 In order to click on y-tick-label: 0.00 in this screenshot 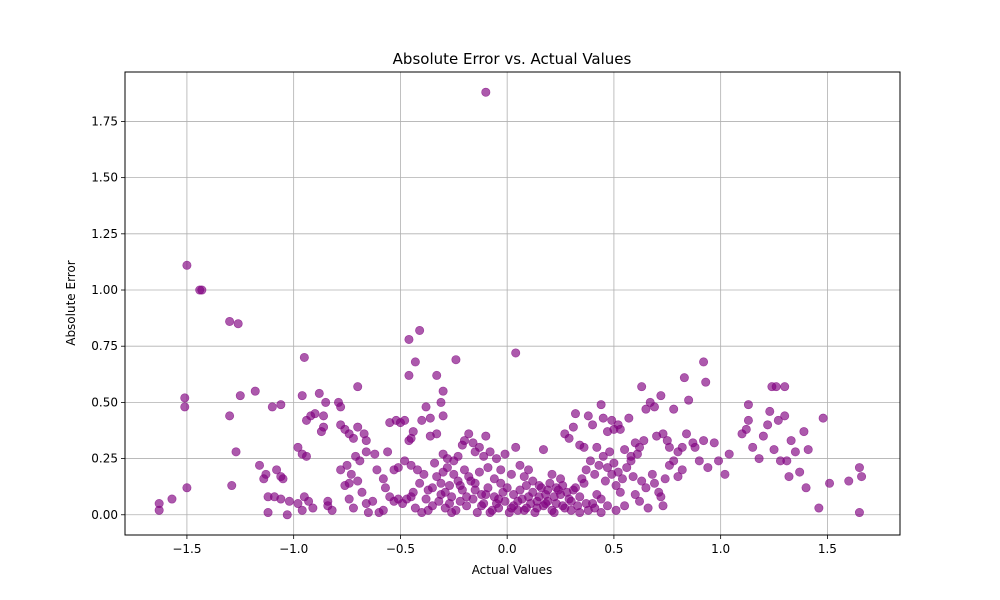, I will do `click(104, 515)`.